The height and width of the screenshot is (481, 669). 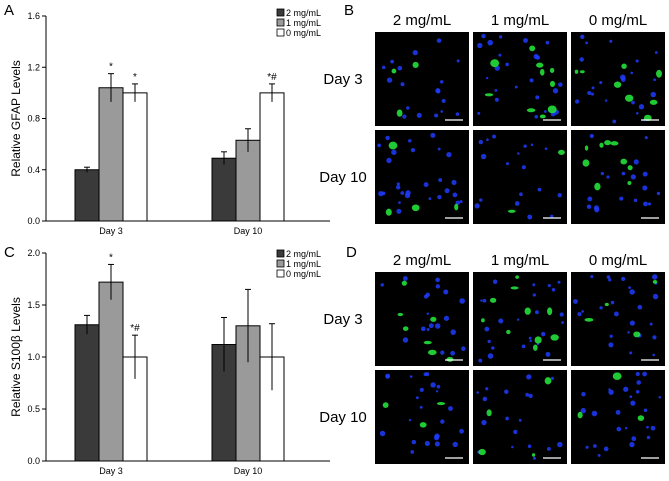 I want to click on y-tick-label: 1.6, so click(x=33, y=16).